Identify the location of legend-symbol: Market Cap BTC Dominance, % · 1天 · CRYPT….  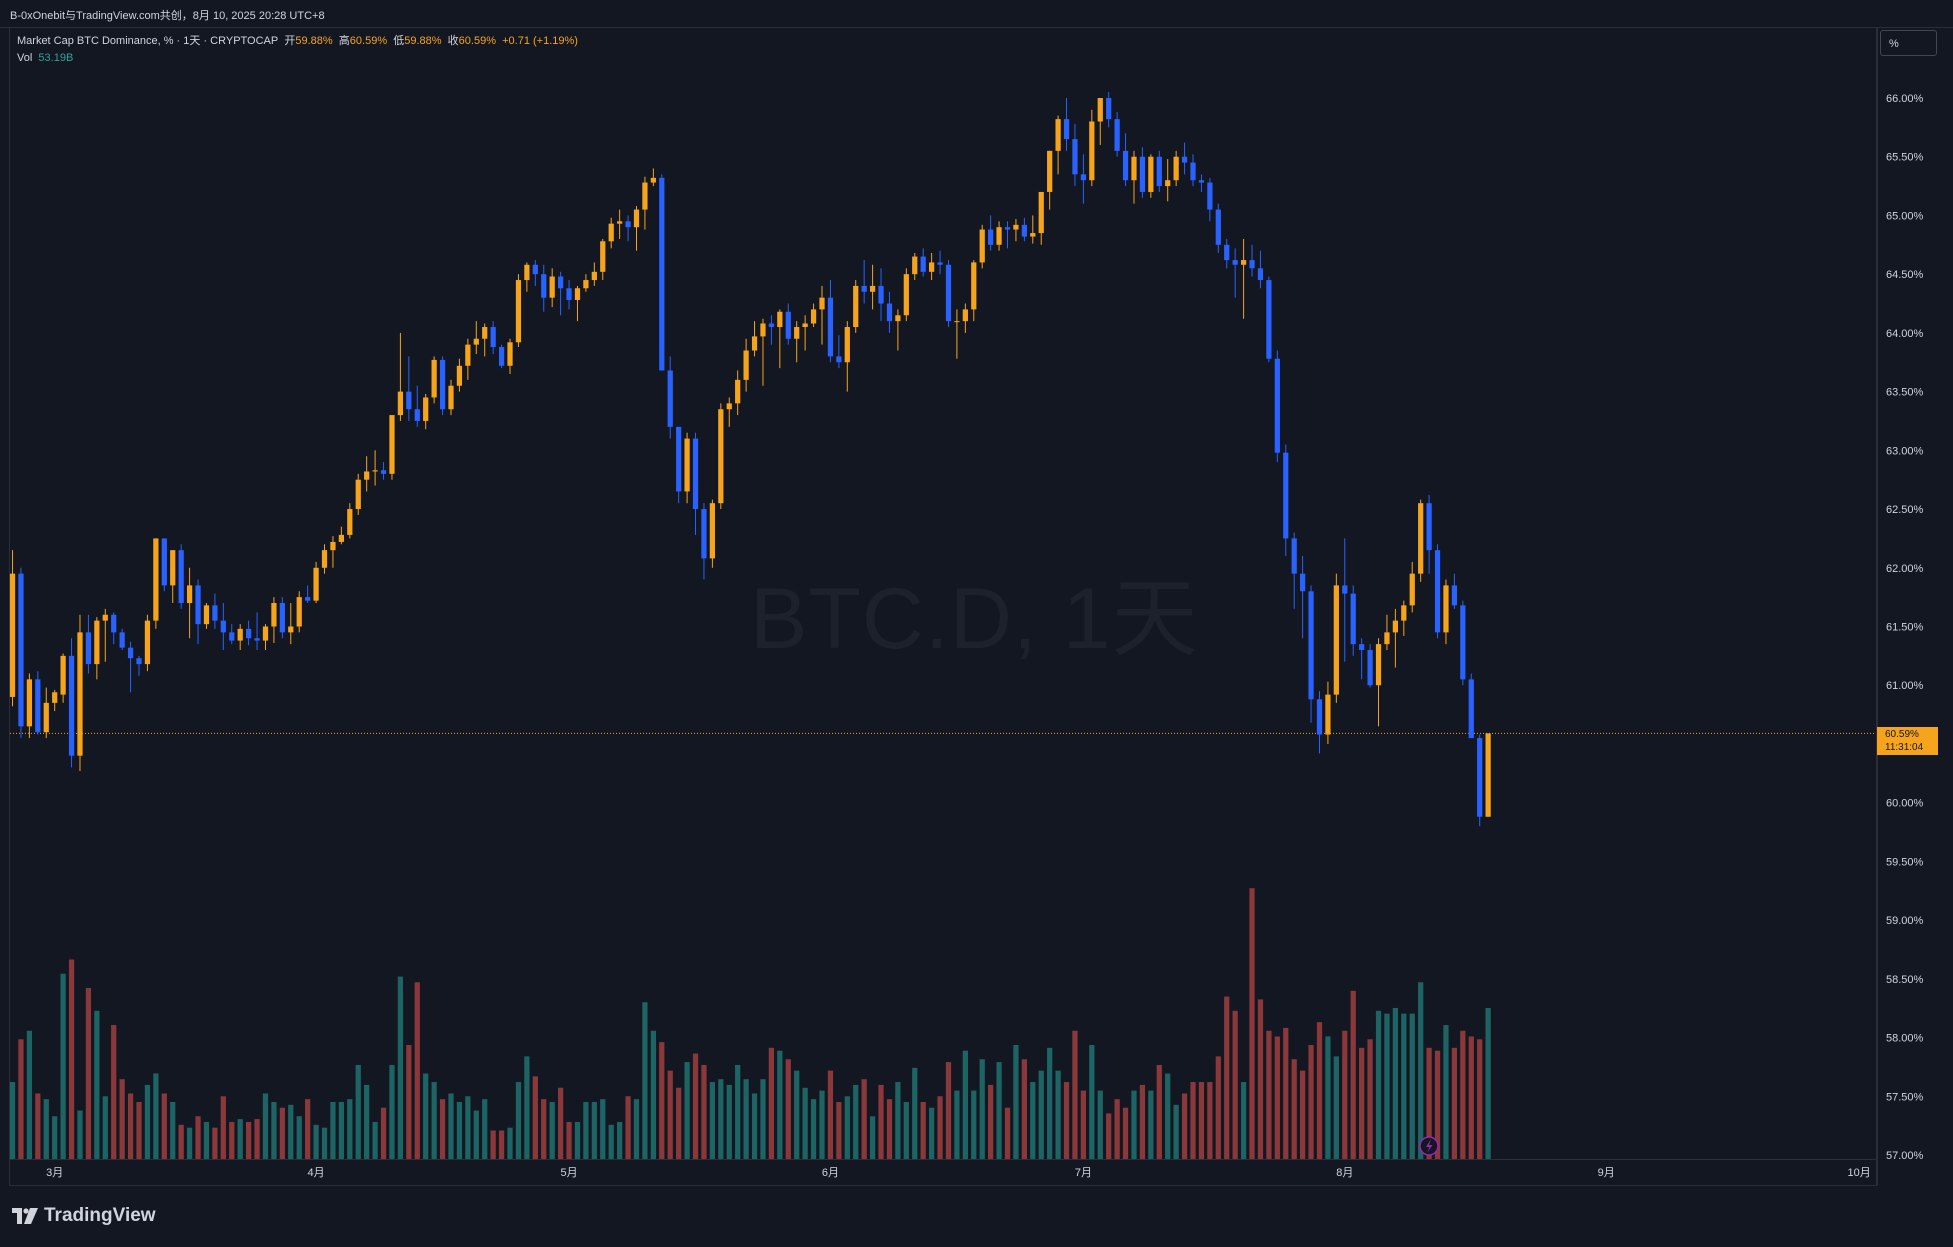
(148, 41).